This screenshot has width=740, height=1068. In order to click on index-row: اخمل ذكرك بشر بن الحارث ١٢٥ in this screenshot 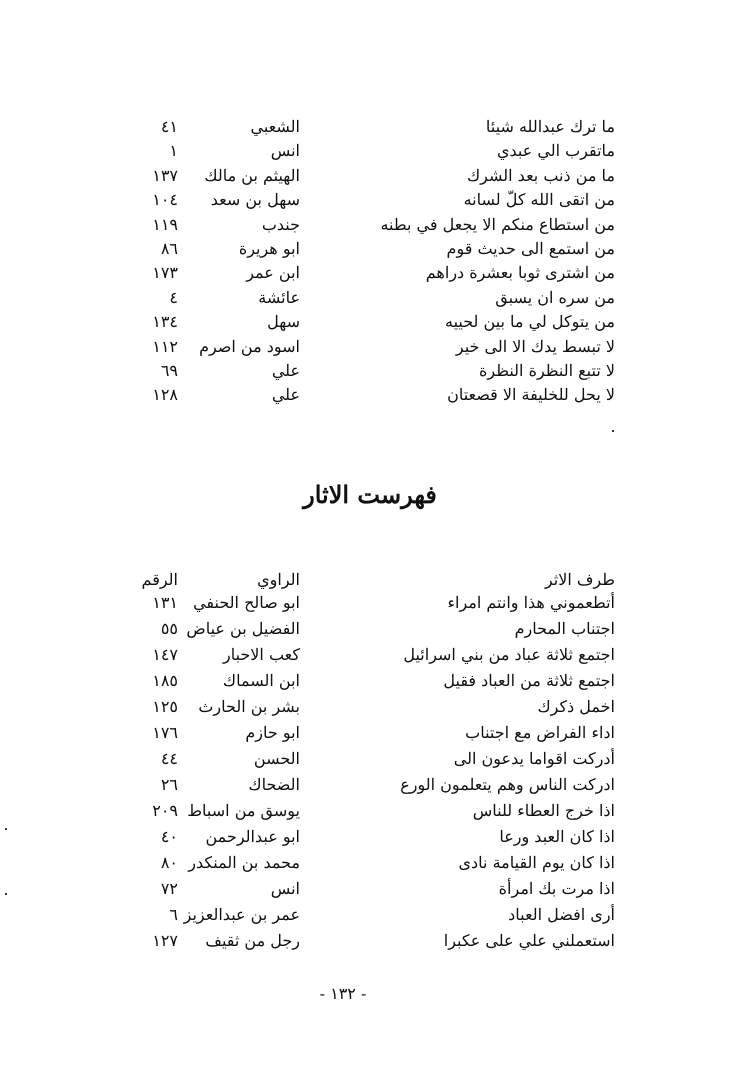, I will do `click(370, 707)`.